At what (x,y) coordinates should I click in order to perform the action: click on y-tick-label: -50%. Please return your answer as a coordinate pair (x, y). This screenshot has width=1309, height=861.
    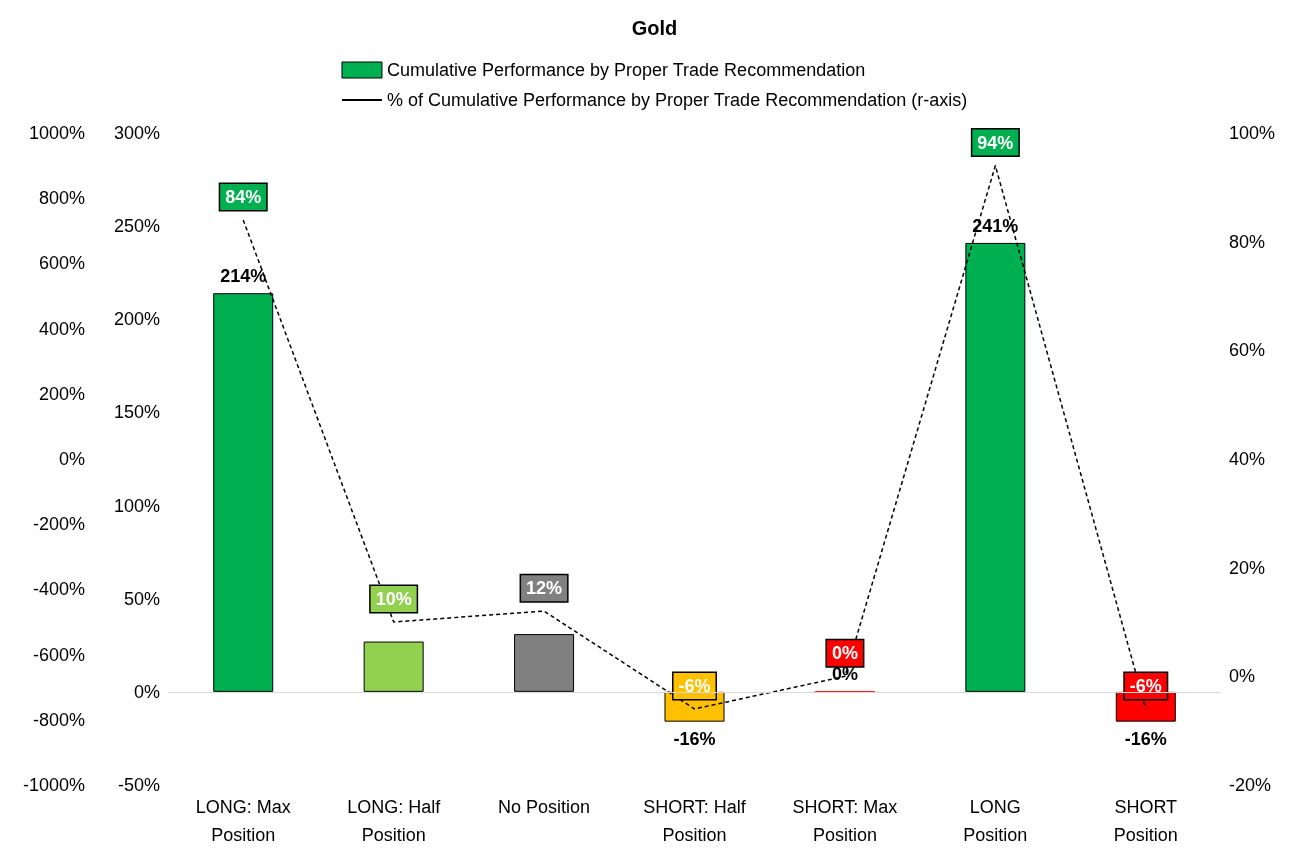
    Looking at the image, I should click on (138, 785).